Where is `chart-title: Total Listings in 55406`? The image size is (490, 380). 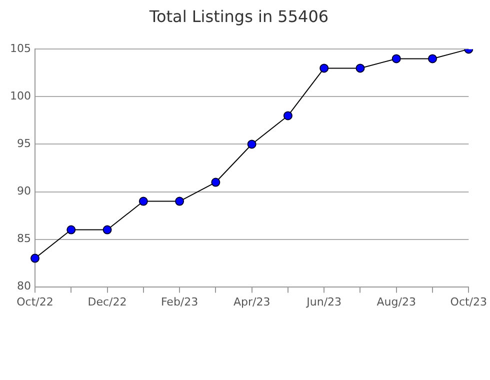
chart-title: Total Listings in 55406 is located at coordinates (238, 16).